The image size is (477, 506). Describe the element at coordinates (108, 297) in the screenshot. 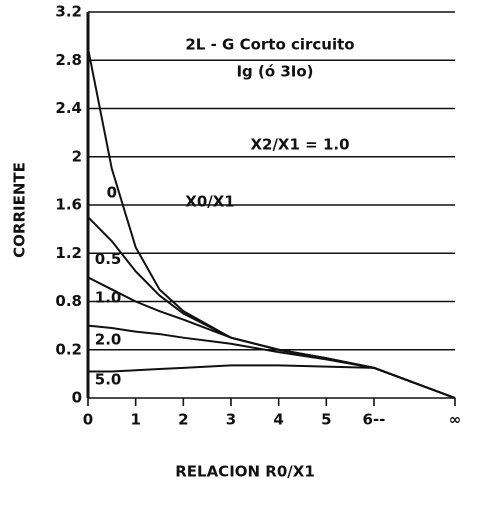

I see `series-label: 1.0` at that location.